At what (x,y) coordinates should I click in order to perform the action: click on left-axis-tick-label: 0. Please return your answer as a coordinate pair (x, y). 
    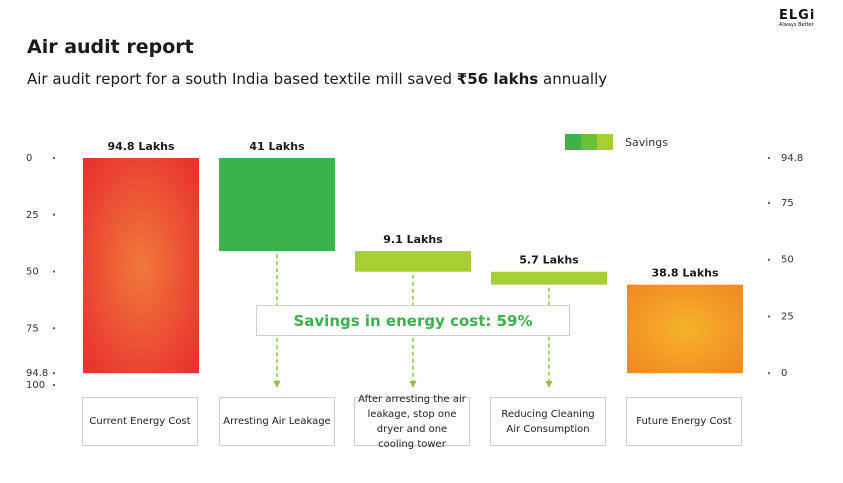
    Looking at the image, I should click on (29, 158).